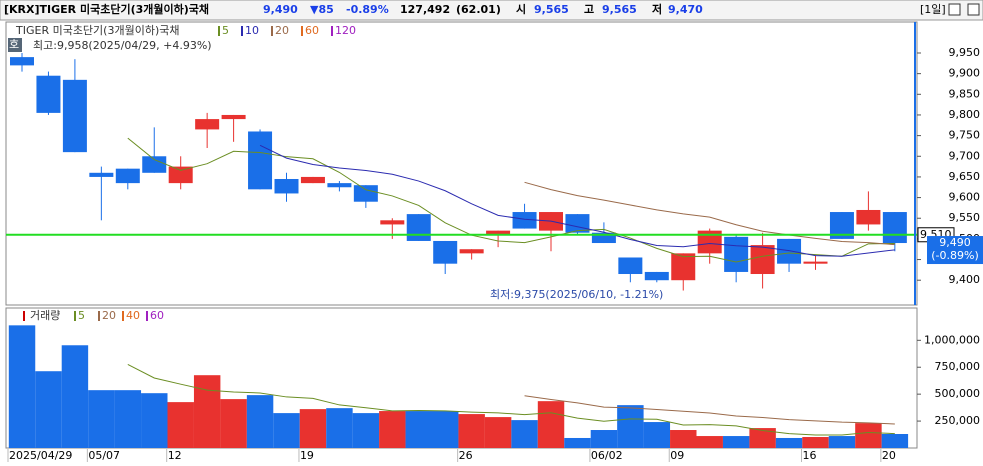 The height and width of the screenshot is (466, 983). What do you see at coordinates (551, 9) in the screenshot?
I see `open: 9,565` at bounding box center [551, 9].